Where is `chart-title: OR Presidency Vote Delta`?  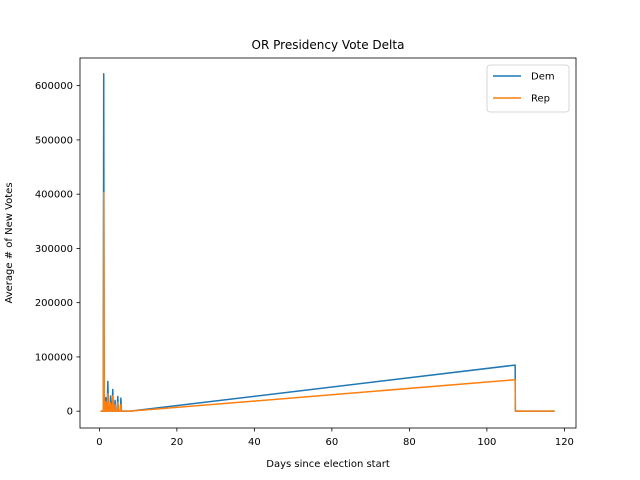
chart-title: OR Presidency Vote Delta is located at coordinates (328, 45).